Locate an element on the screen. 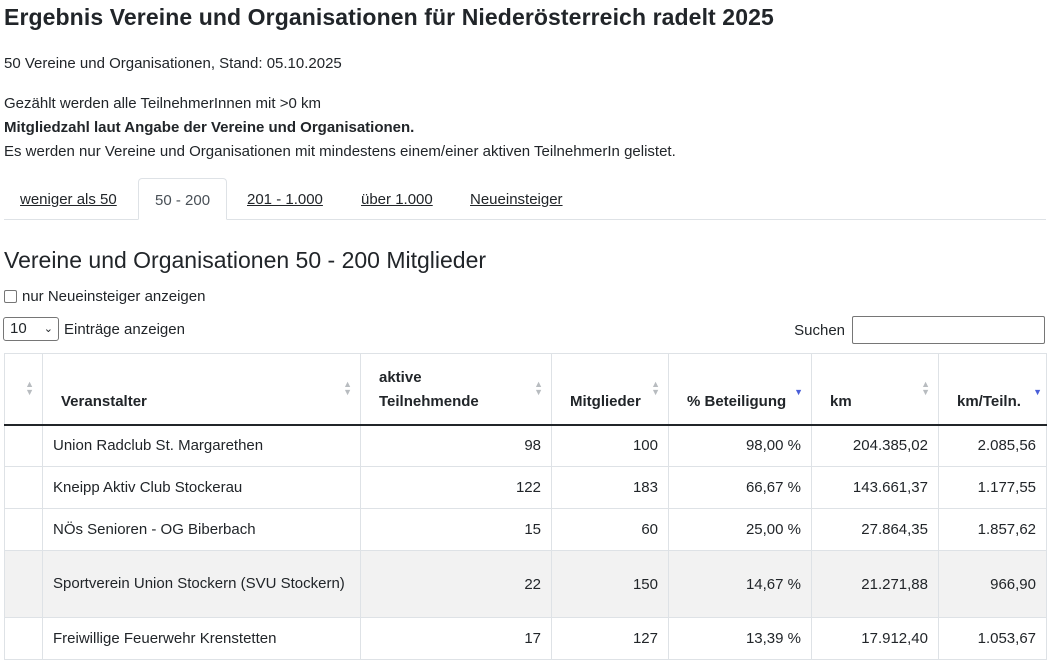  aktiv-cell: 22 is located at coordinates (456, 584).